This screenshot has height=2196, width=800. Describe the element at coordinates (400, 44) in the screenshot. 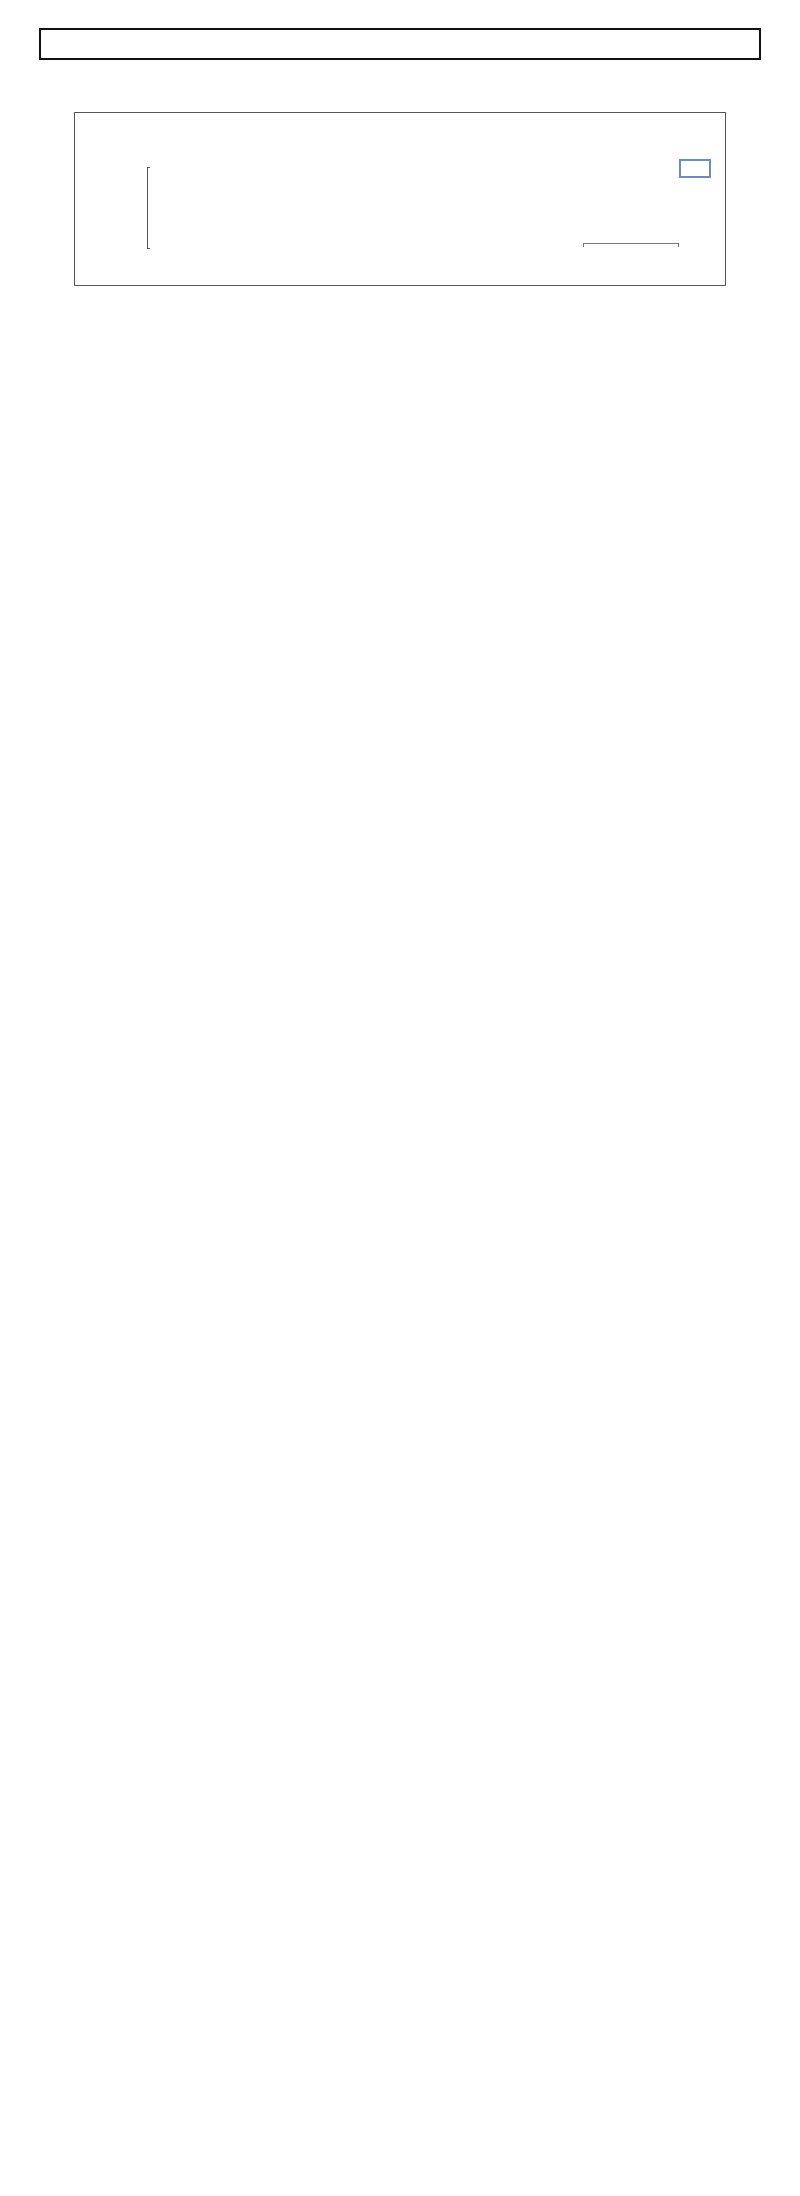

I see `figure-clonotype` at that location.